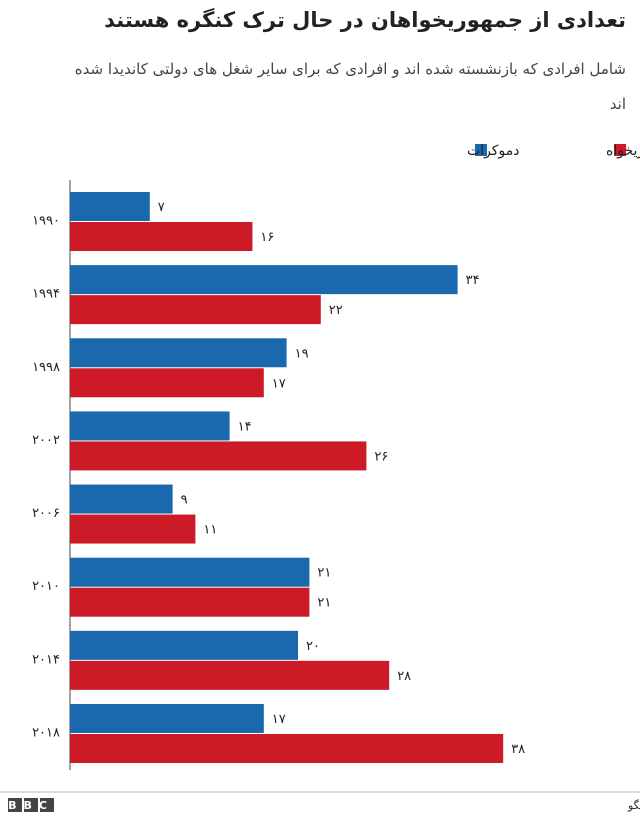  I want to click on y-tick-label: ۲۰۱۰, so click(46, 586).